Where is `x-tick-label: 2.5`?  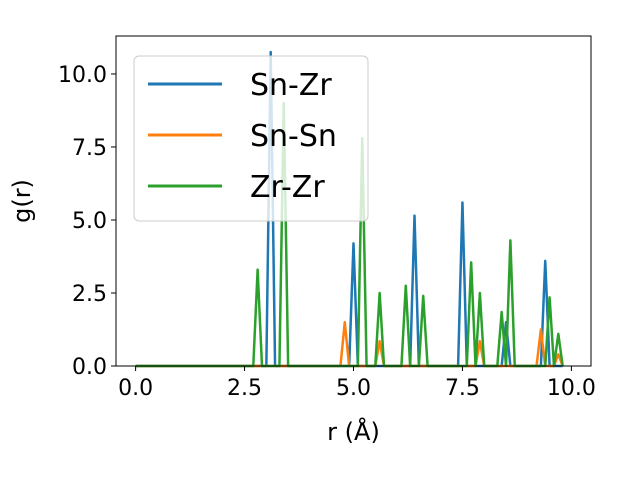 x-tick-label: 2.5 is located at coordinates (244, 388).